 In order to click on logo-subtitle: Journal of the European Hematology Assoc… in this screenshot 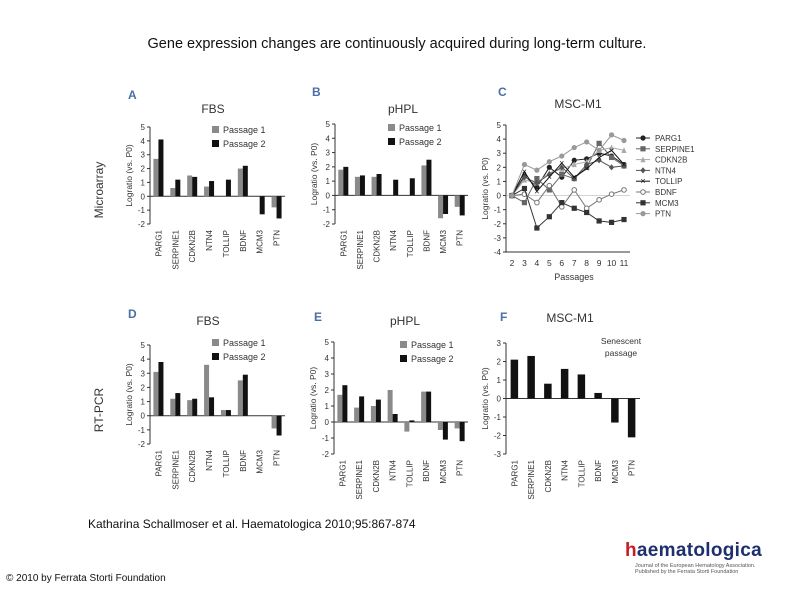, I will do `click(695, 569)`.